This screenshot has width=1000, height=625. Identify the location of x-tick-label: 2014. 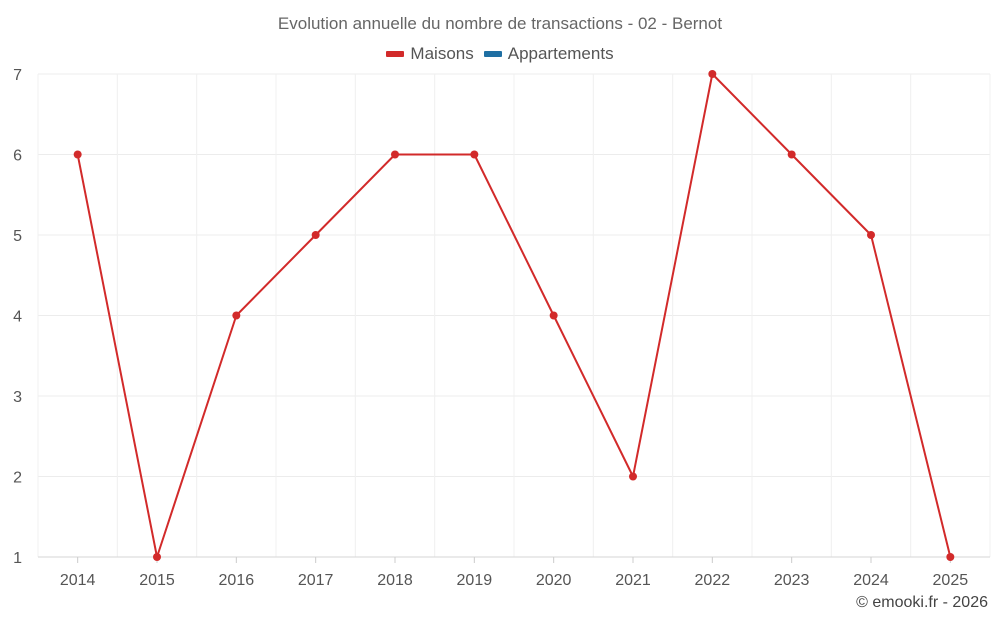
(78, 580).